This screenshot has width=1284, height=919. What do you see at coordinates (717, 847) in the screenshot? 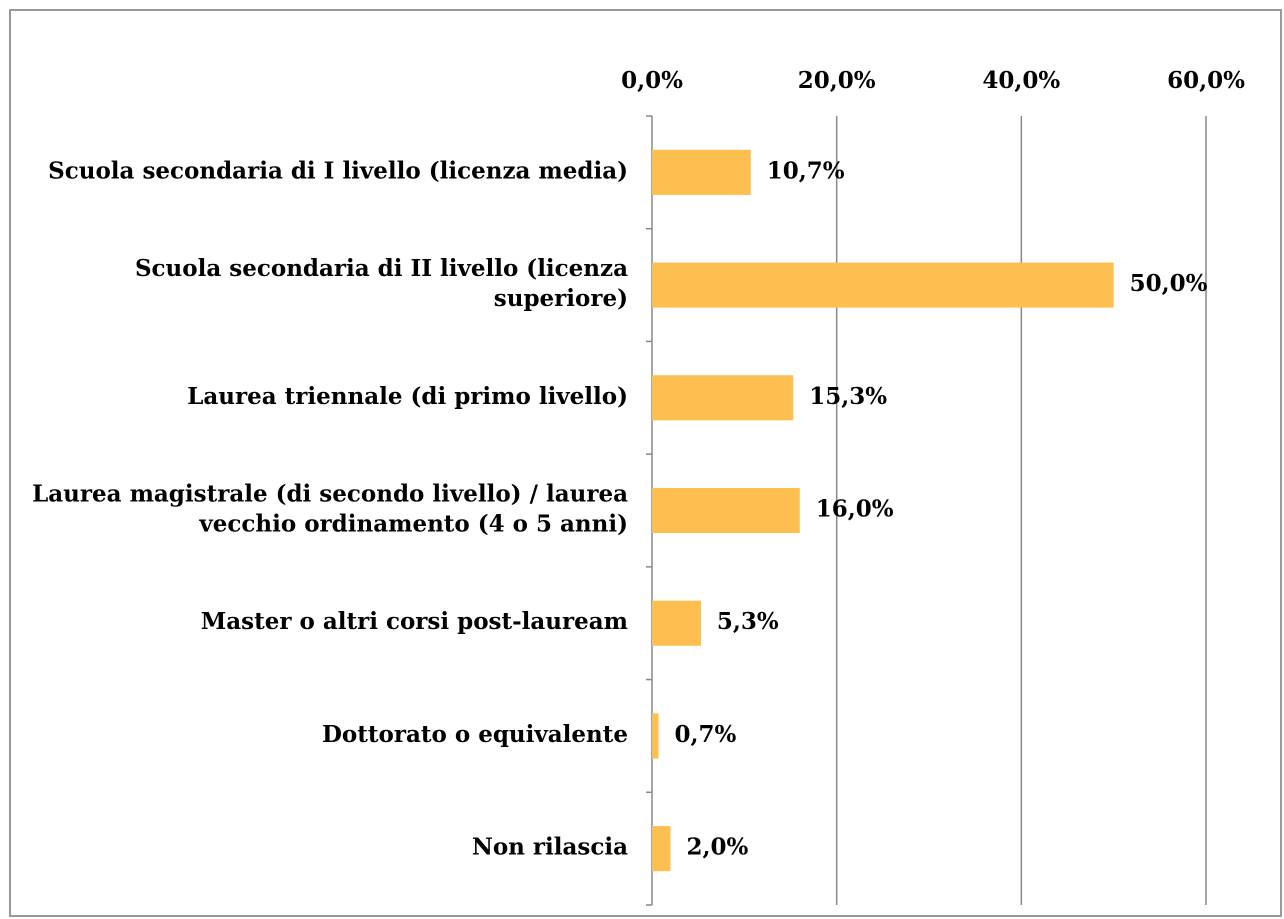
I see `value-label: 2,0%` at bounding box center [717, 847].